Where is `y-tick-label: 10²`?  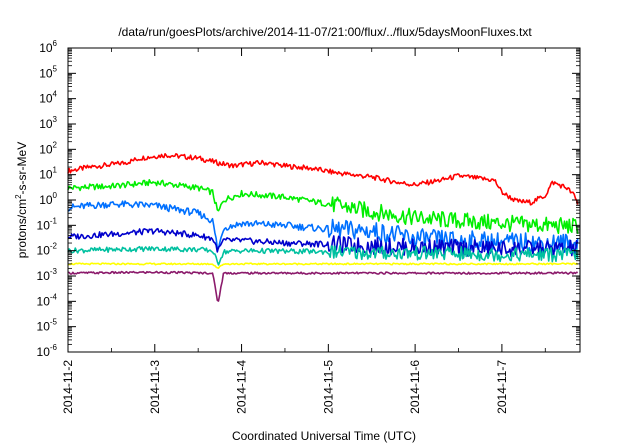
y-tick-label: 10² is located at coordinates (48, 148).